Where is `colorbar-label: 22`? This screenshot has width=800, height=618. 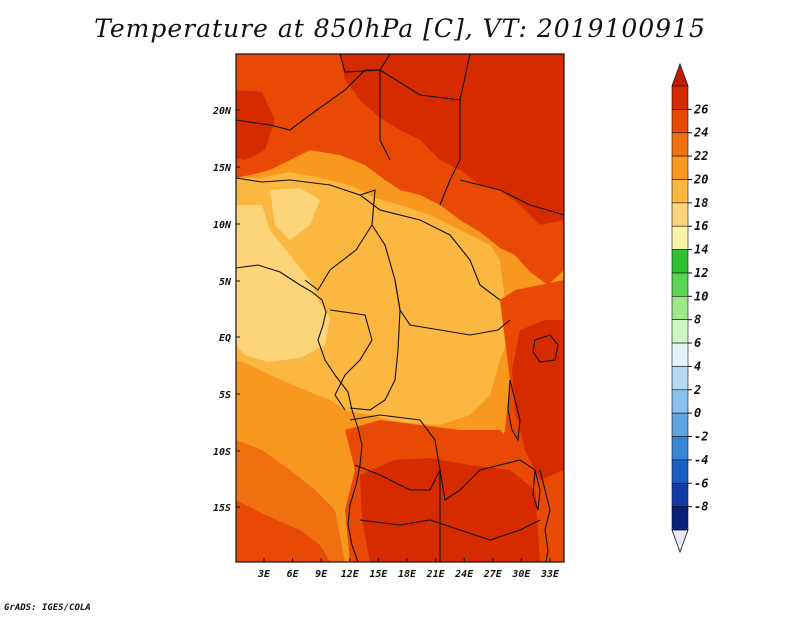 colorbar-label: 22 is located at coordinates (700, 156).